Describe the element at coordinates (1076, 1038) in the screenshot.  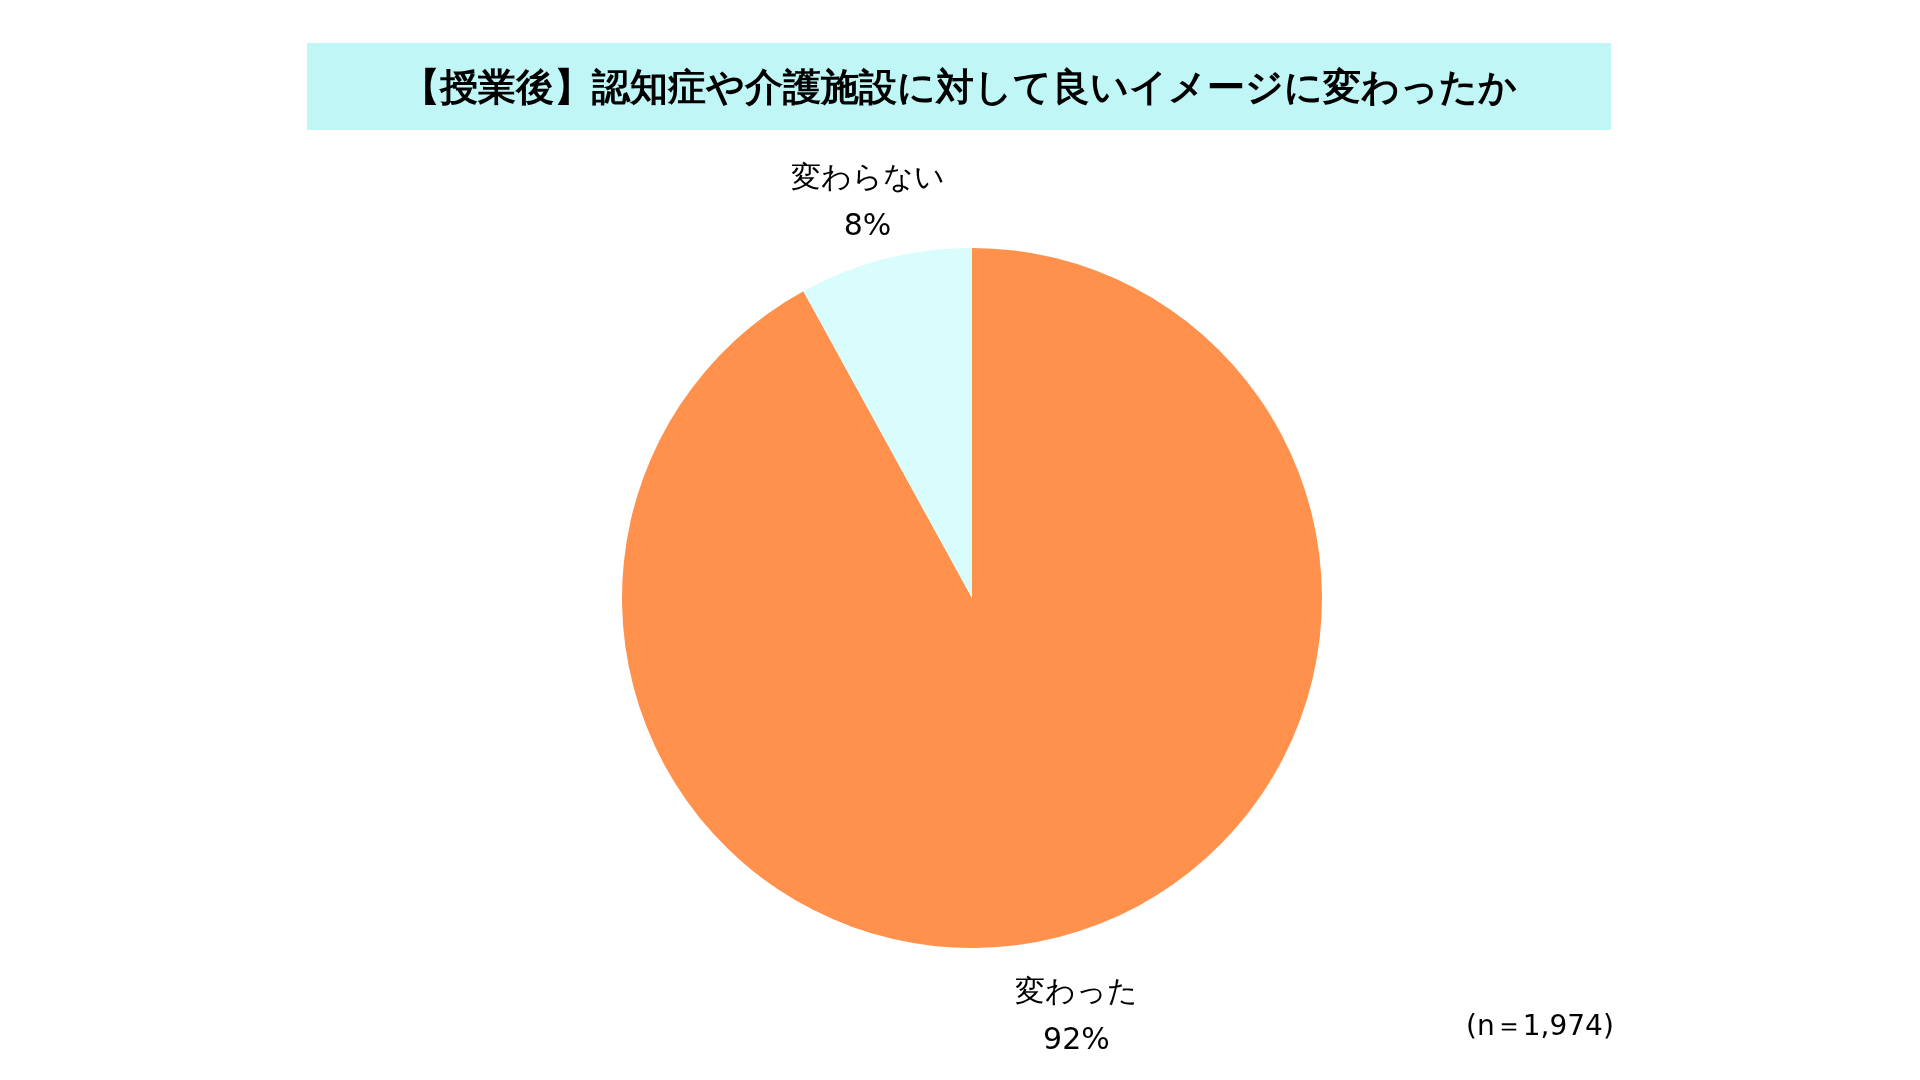
I see `data-label: 92%` at that location.